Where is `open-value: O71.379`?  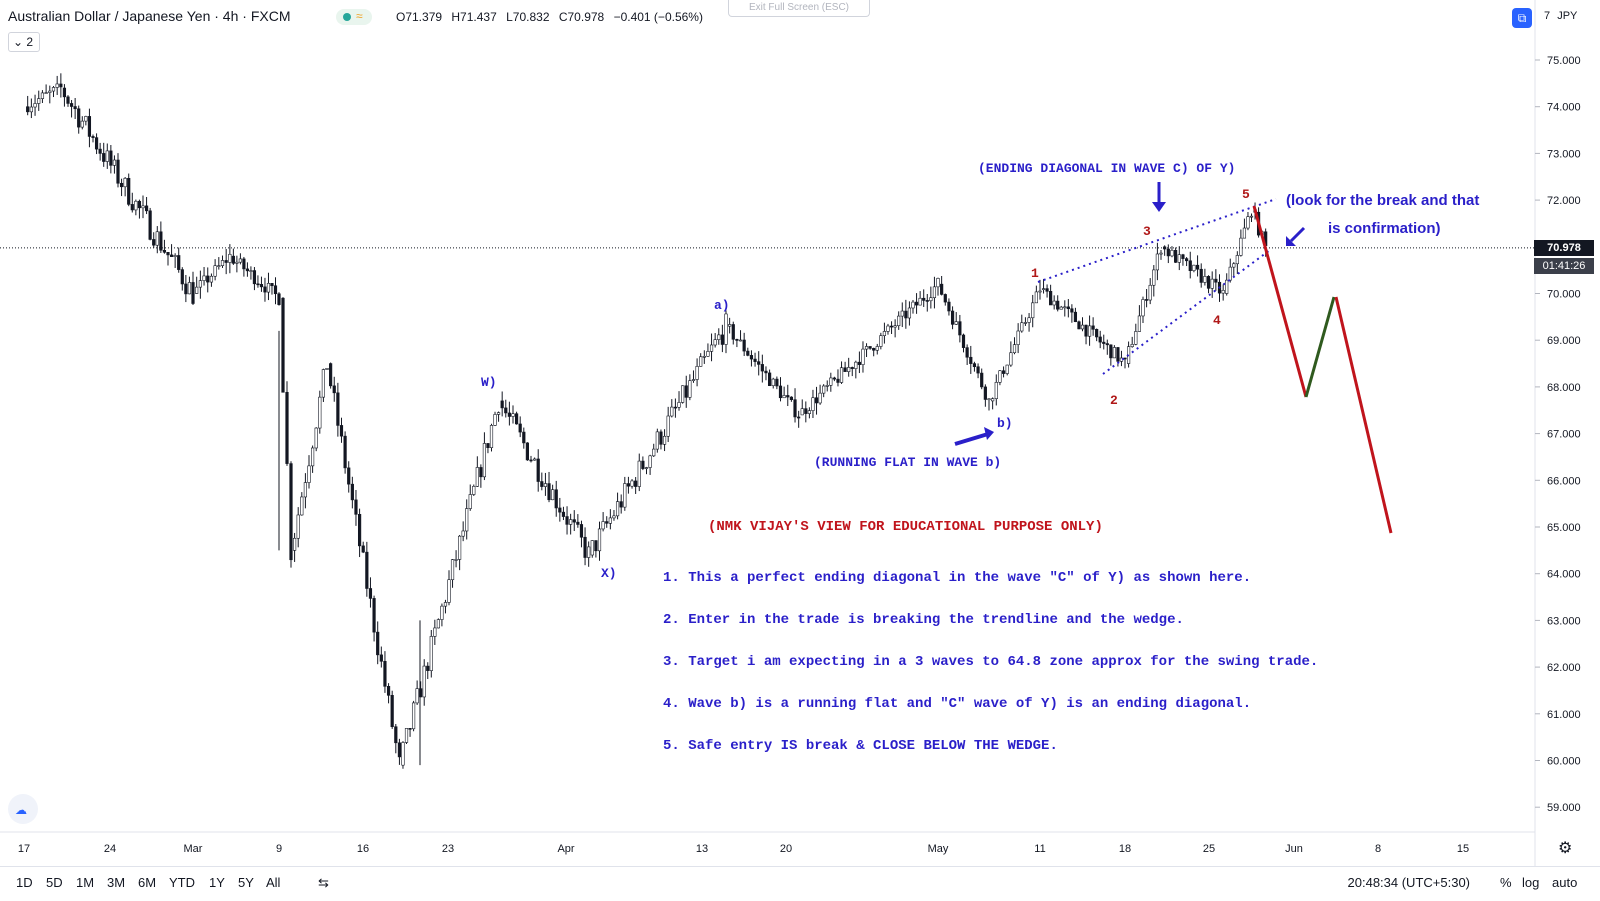 open-value: O71.379 is located at coordinates (419, 17).